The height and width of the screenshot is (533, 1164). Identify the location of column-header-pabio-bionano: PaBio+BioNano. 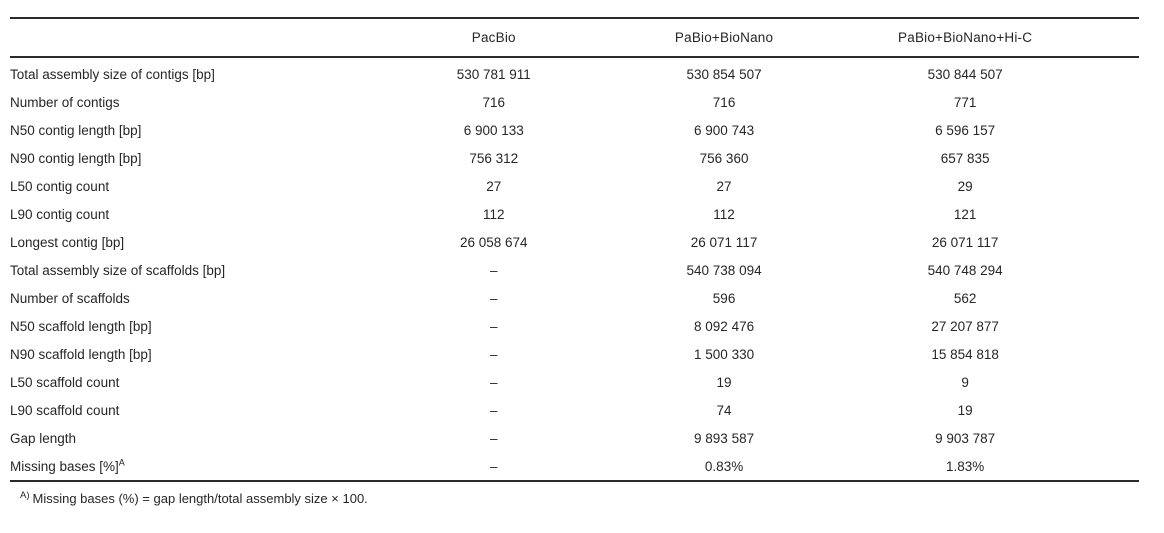
(724, 38).